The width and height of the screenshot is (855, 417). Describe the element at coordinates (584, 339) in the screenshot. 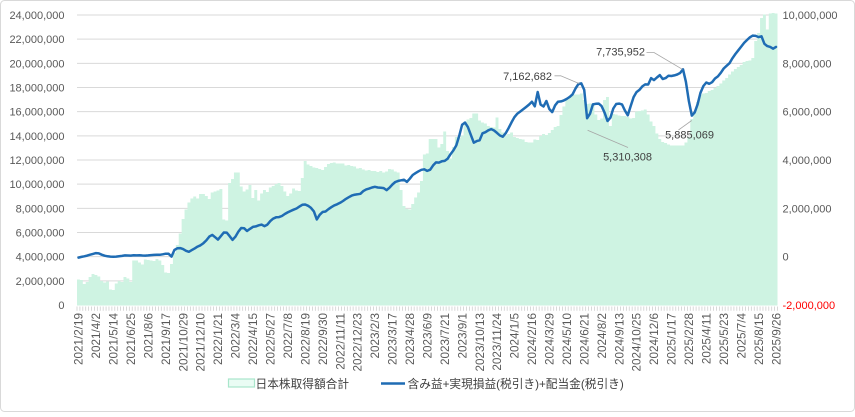

I see `svg-text: 2024/6/21` at that location.